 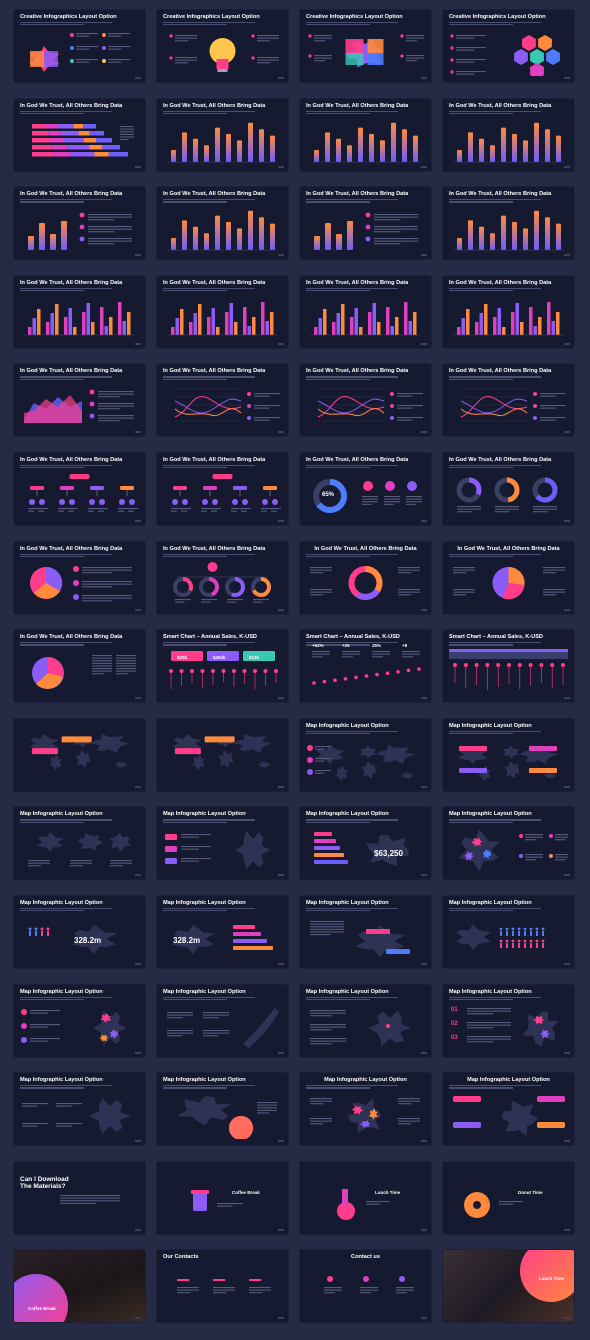 What do you see at coordinates (508, 1197) in the screenshot?
I see `slide-thumbnail: Donut Time` at bounding box center [508, 1197].